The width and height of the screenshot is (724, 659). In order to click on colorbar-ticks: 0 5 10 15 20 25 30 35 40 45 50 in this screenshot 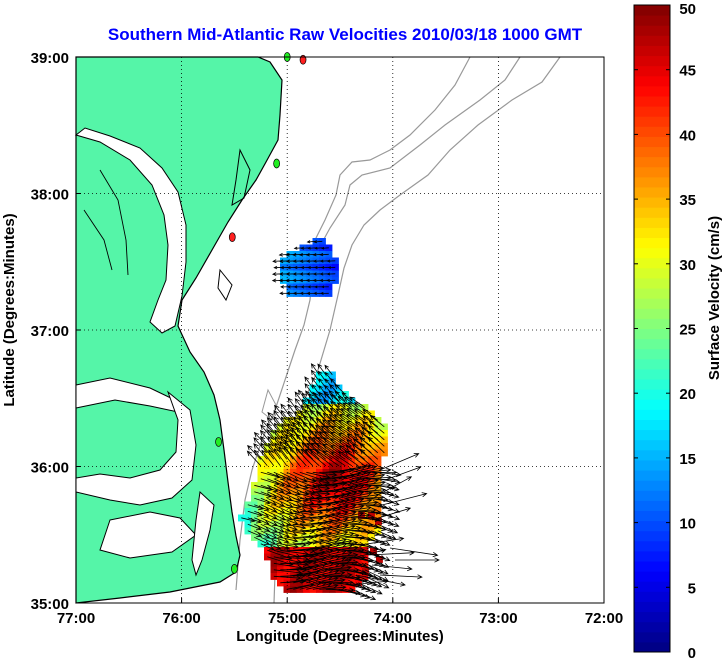, I will do `click(665, 330)`.